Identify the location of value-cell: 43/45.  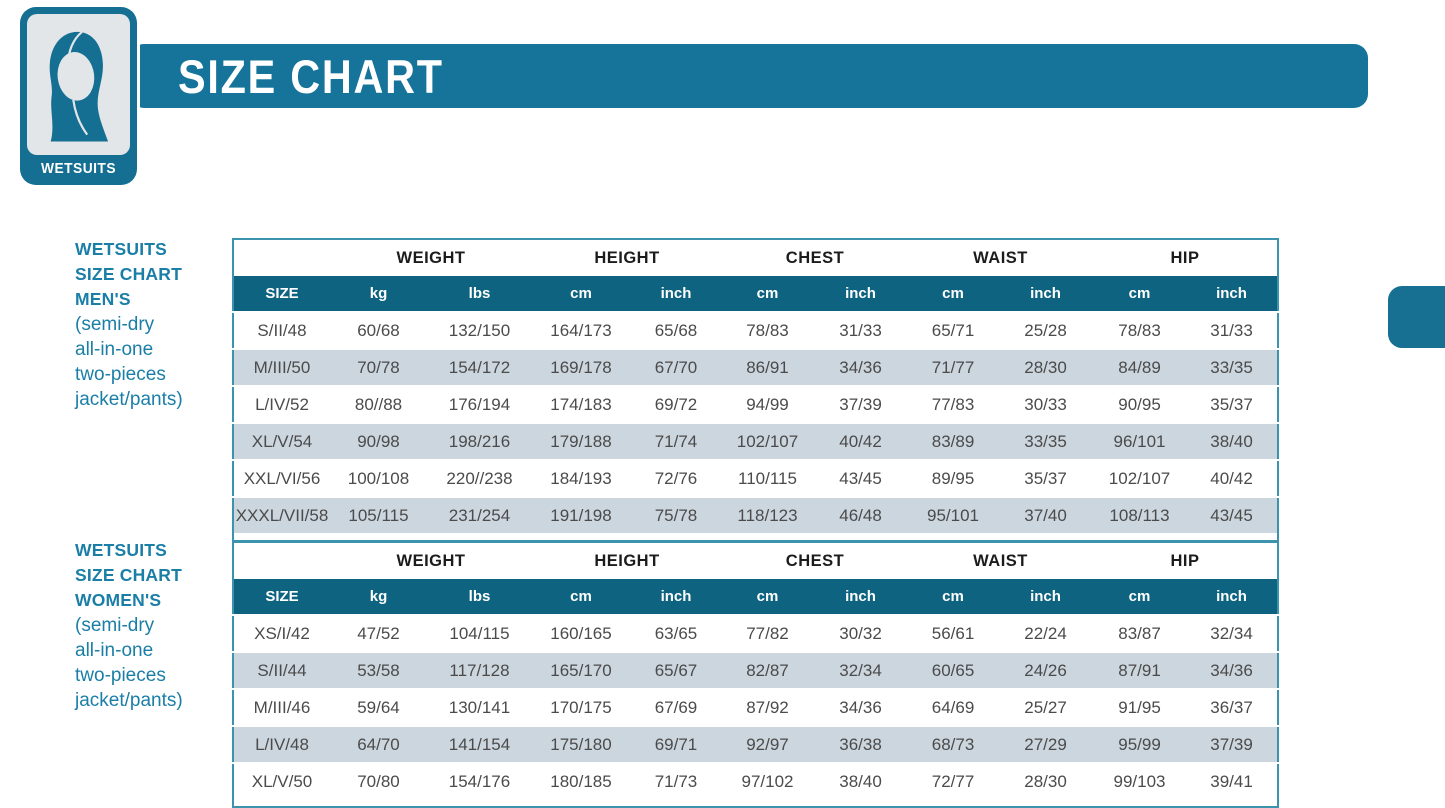
(861, 478).